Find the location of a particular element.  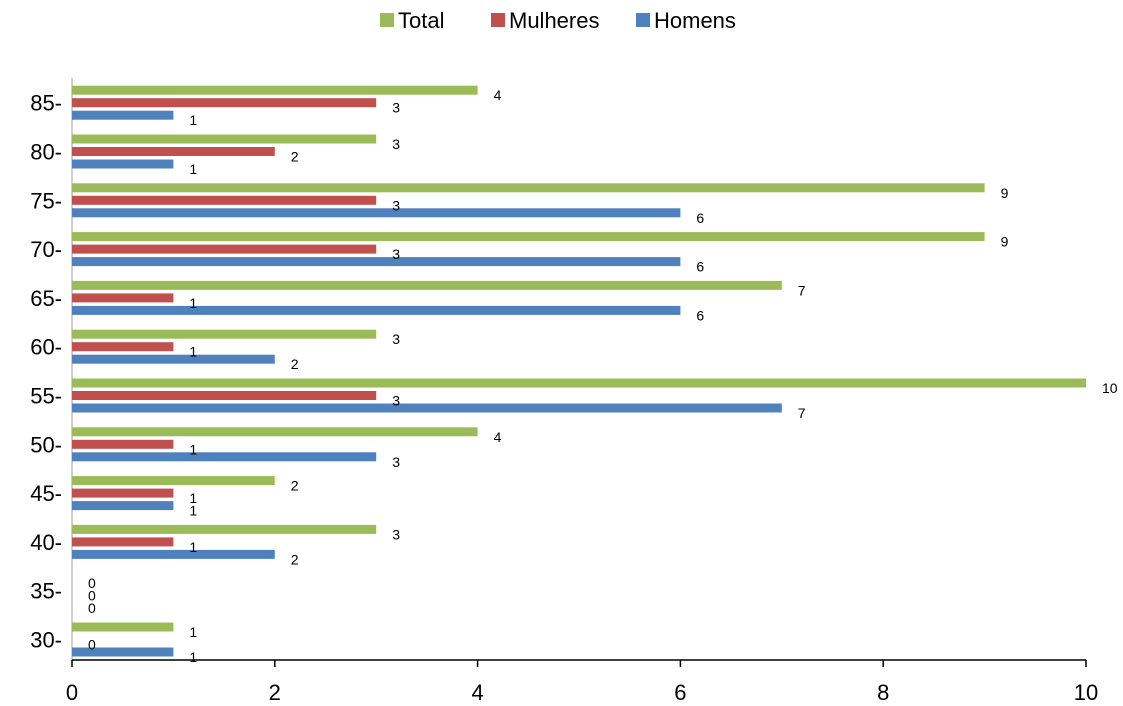

x-tick-label-8: 8 is located at coordinates (883, 692).